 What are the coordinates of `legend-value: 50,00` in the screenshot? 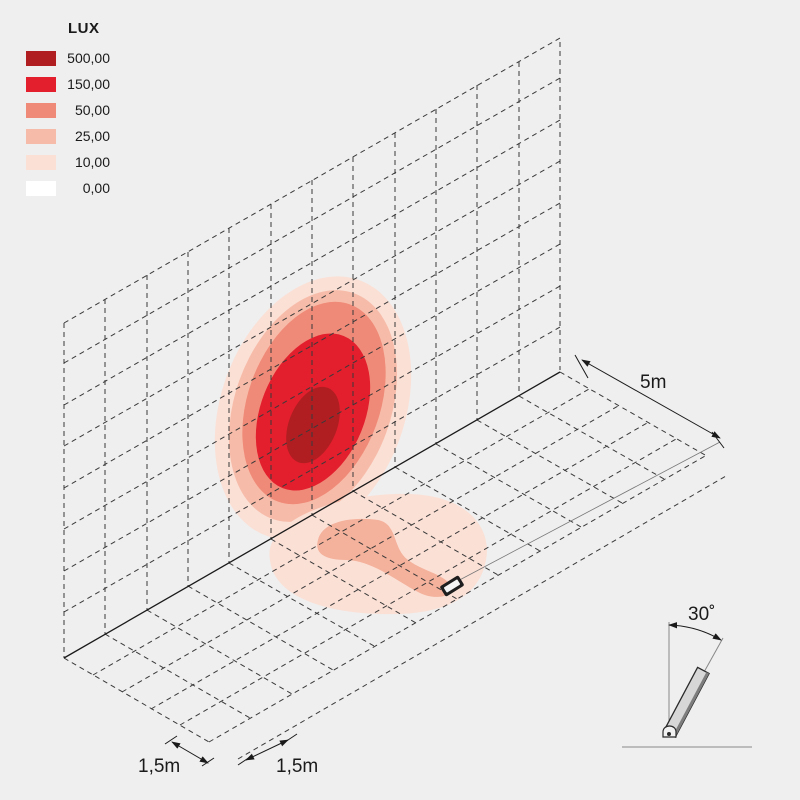 It's located at (92, 110).